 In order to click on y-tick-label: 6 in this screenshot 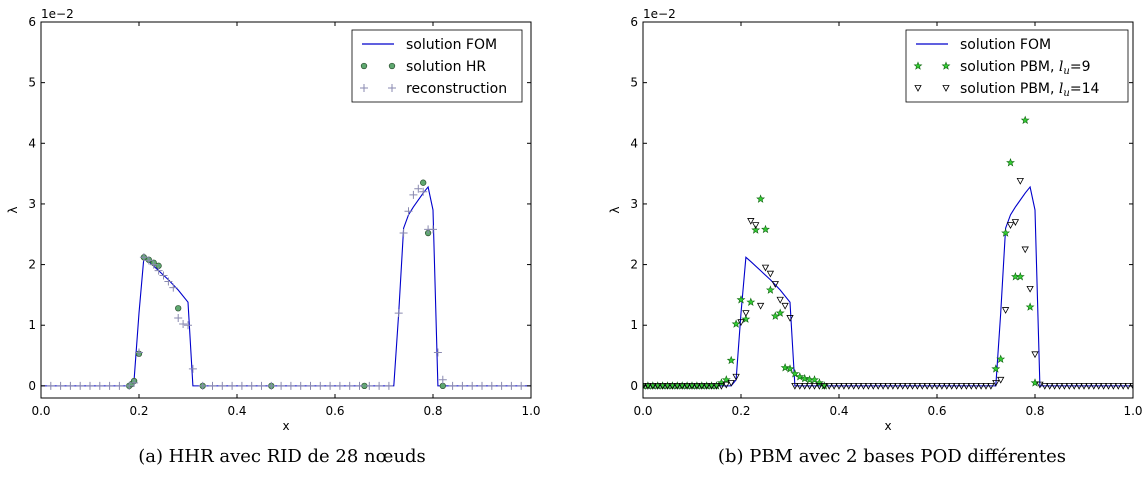, I will do `click(634, 22)`.